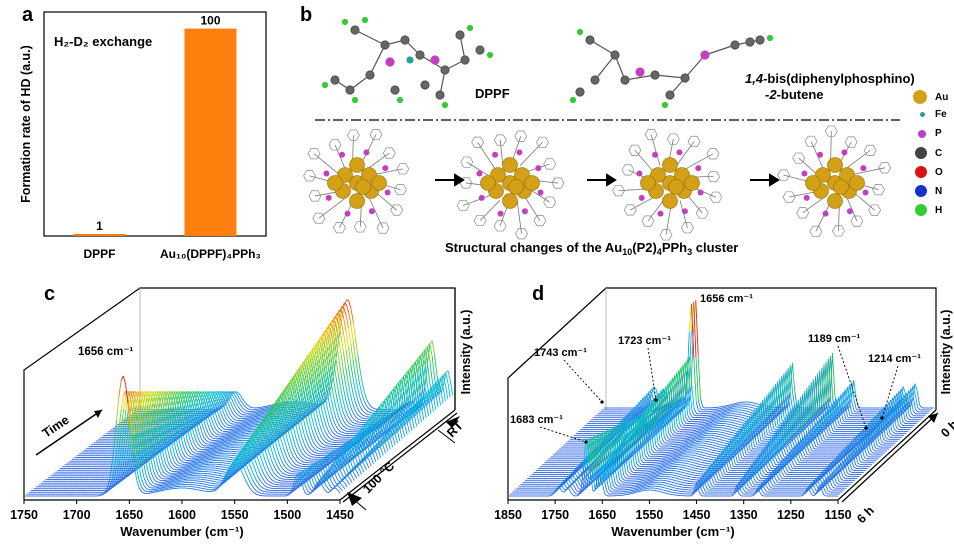 This screenshot has height=544, width=954. What do you see at coordinates (865, 514) in the screenshot?
I see `time-end-label: 6 h` at bounding box center [865, 514].